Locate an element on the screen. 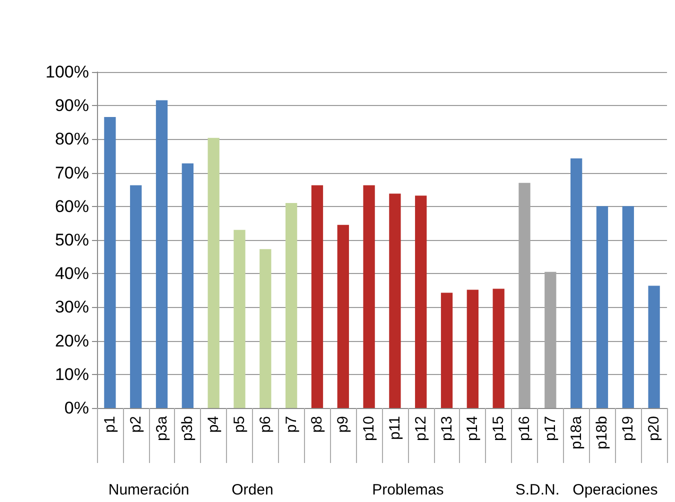 Image resolution: width=675 pixels, height=502 pixels. x-tick-label: p1 is located at coordinates (109, 424).